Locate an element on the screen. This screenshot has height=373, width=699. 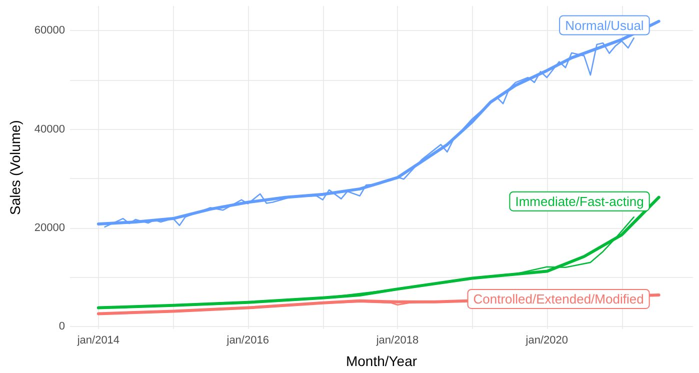
series-label: Normal/Usual is located at coordinates (604, 25).